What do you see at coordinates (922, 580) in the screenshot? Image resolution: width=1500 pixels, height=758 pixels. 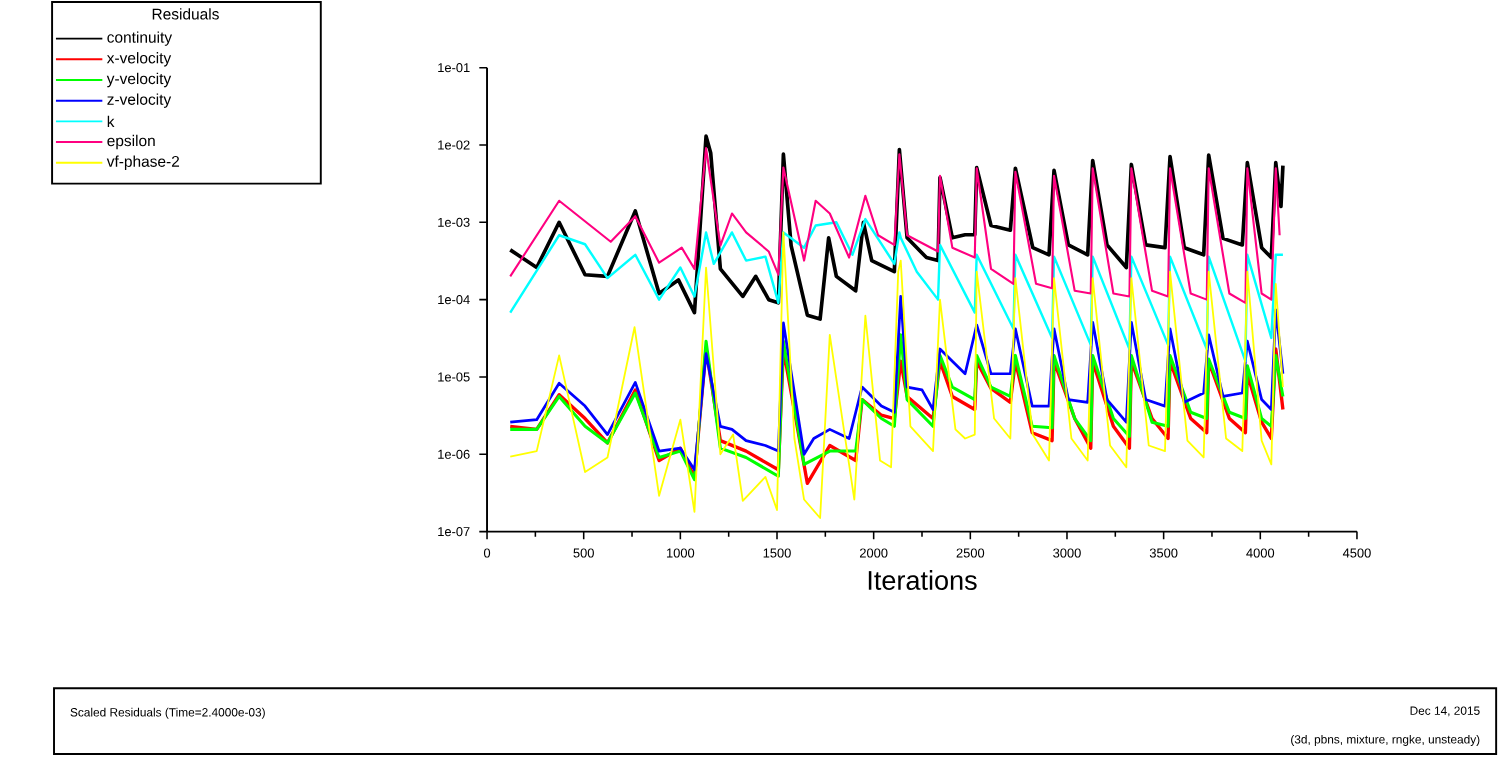 I see `x-axis-title: Iterations` at bounding box center [922, 580].